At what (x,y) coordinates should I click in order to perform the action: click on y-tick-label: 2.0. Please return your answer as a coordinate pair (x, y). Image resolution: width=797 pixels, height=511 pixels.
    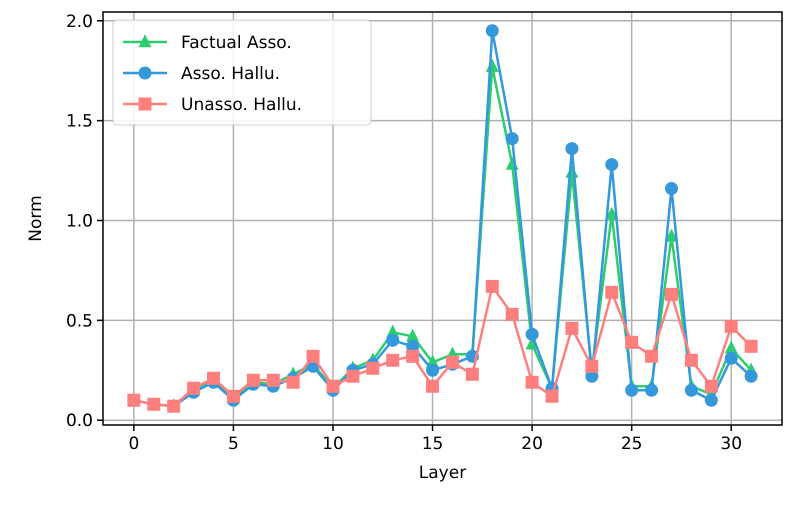
    Looking at the image, I should click on (79, 22).